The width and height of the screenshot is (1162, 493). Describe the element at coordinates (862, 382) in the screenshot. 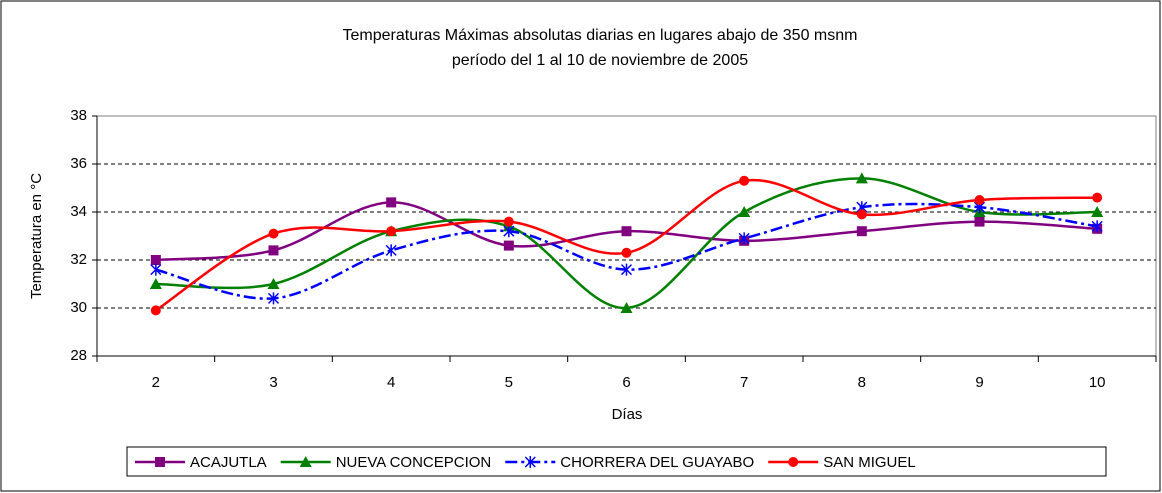

I see `x-tick-label: 8` at that location.